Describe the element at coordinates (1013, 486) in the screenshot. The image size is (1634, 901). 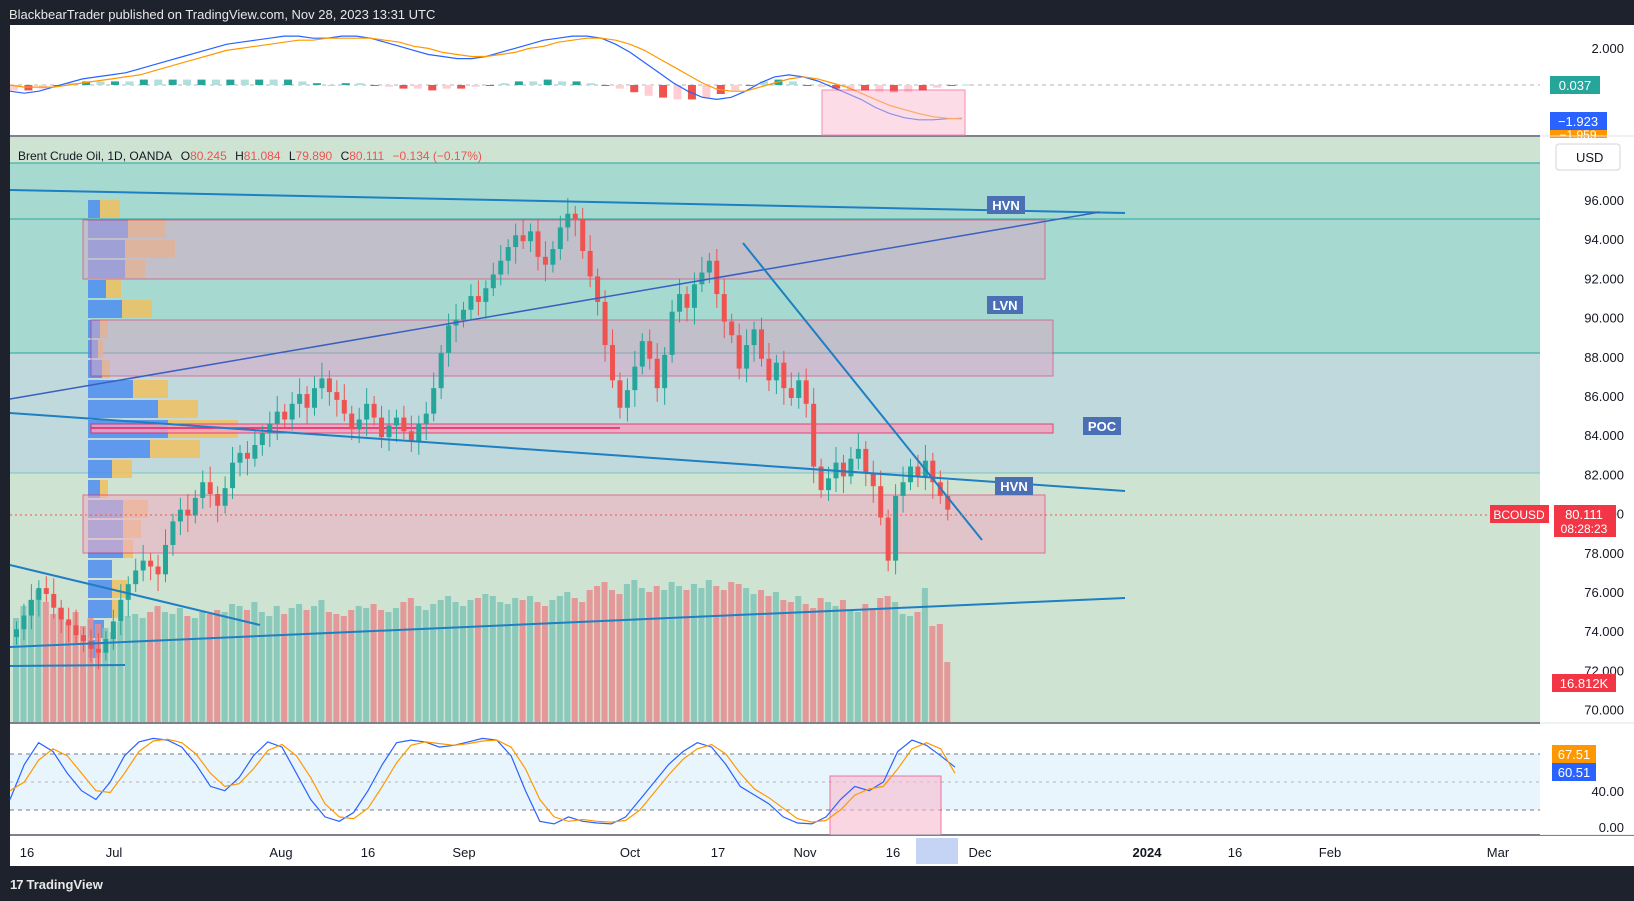
I see `hvn-mid-text: HVN` at that location.